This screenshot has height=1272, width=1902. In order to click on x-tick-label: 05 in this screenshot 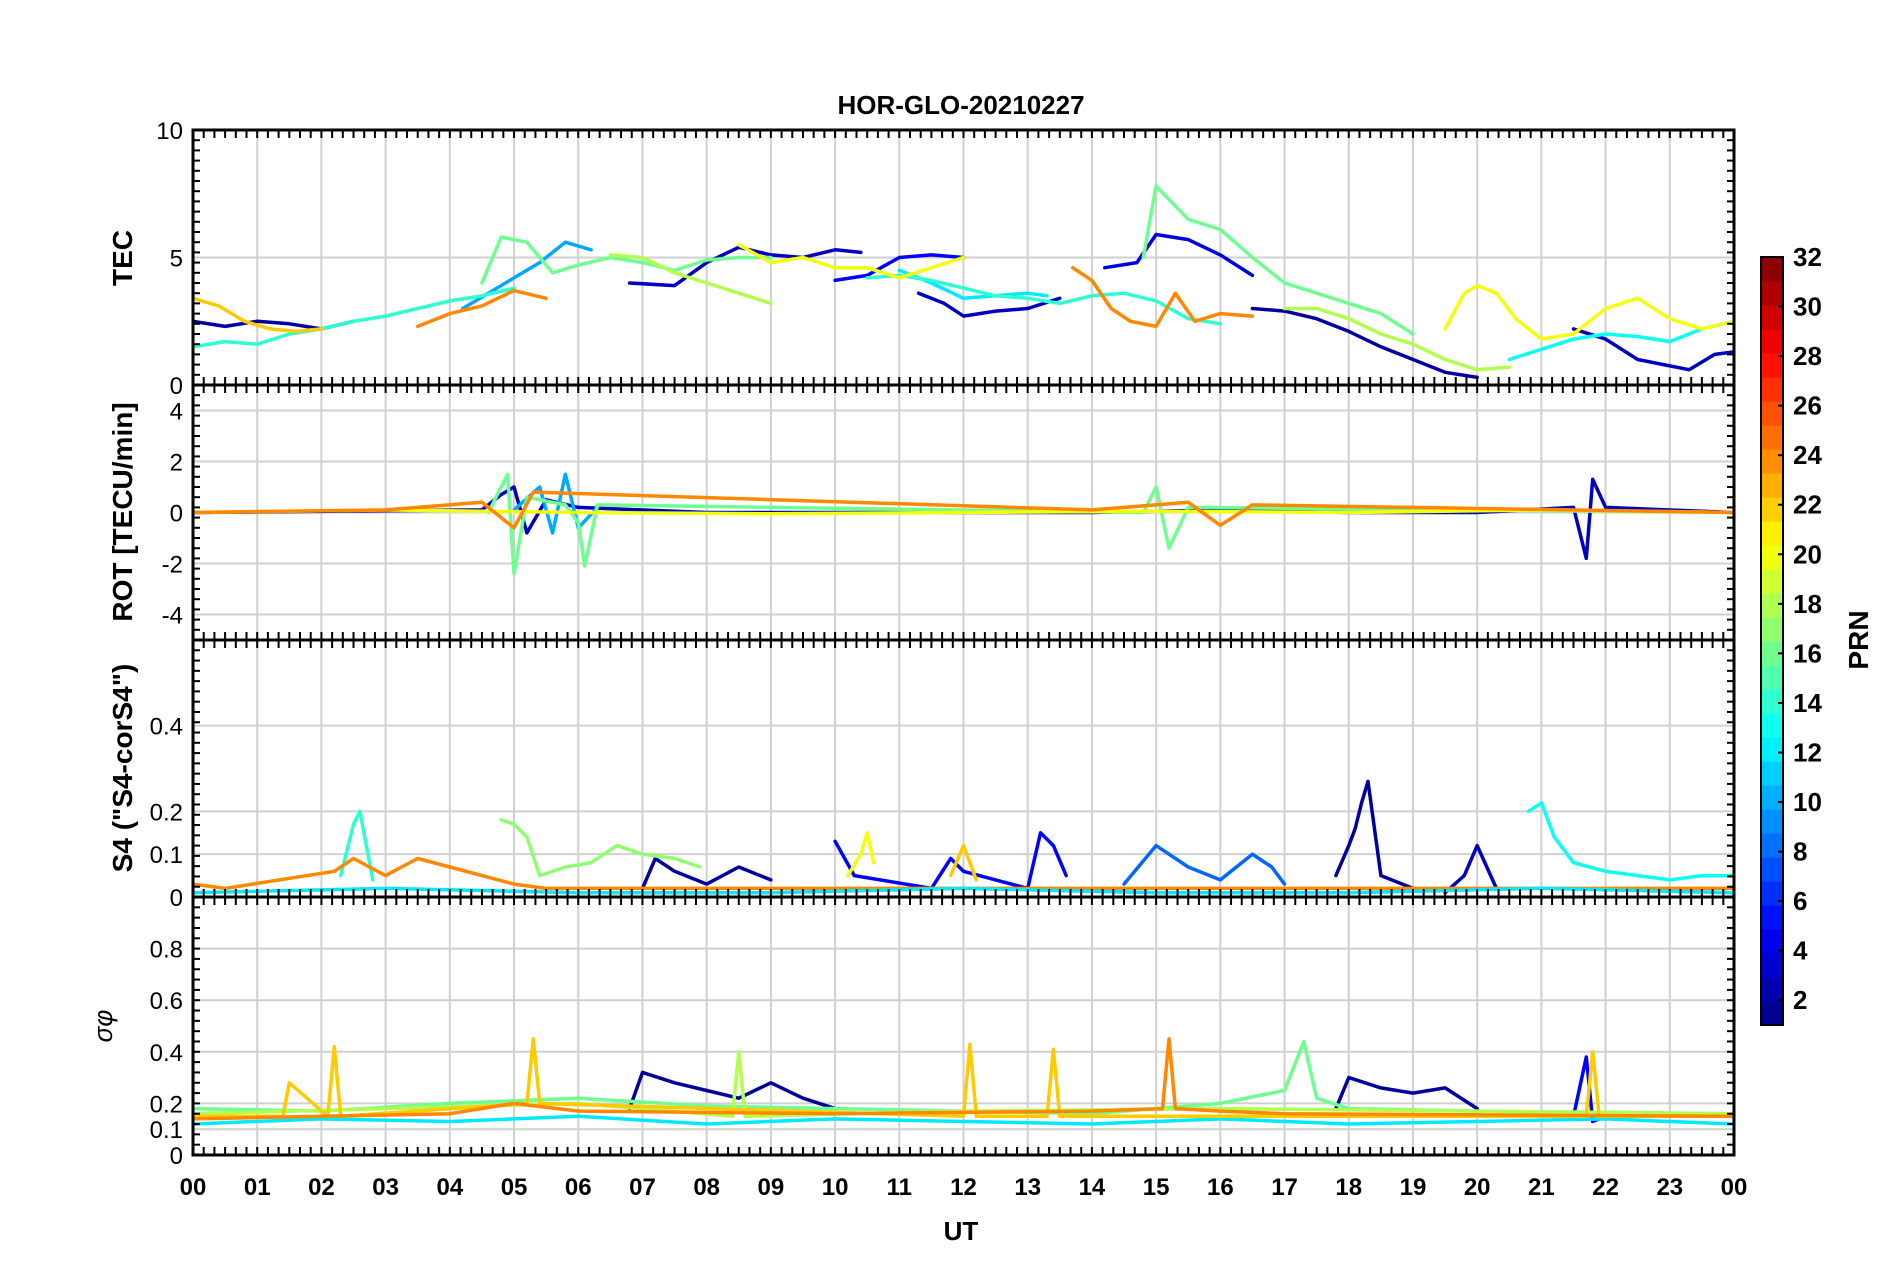, I will do `click(514, 1187)`.